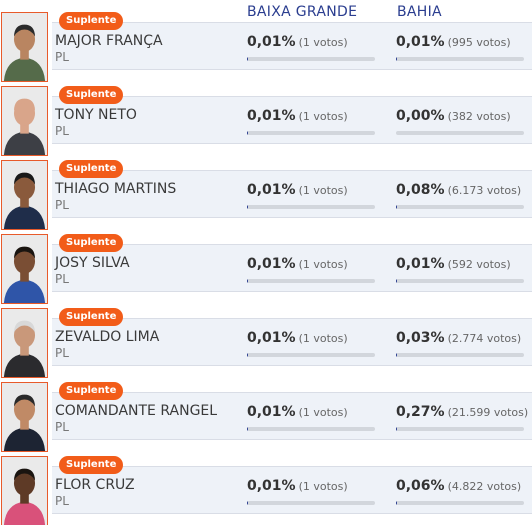  I want to click on state-percentage: 0,27% (21.599 votos), so click(462, 412).